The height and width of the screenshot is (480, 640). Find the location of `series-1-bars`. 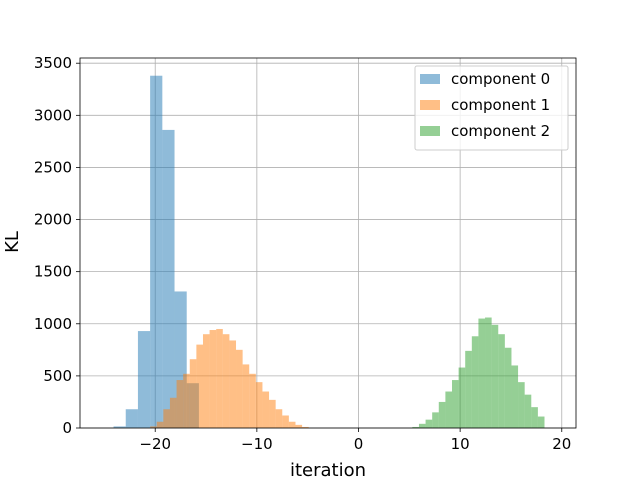

series-1-bars is located at coordinates (229, 378).